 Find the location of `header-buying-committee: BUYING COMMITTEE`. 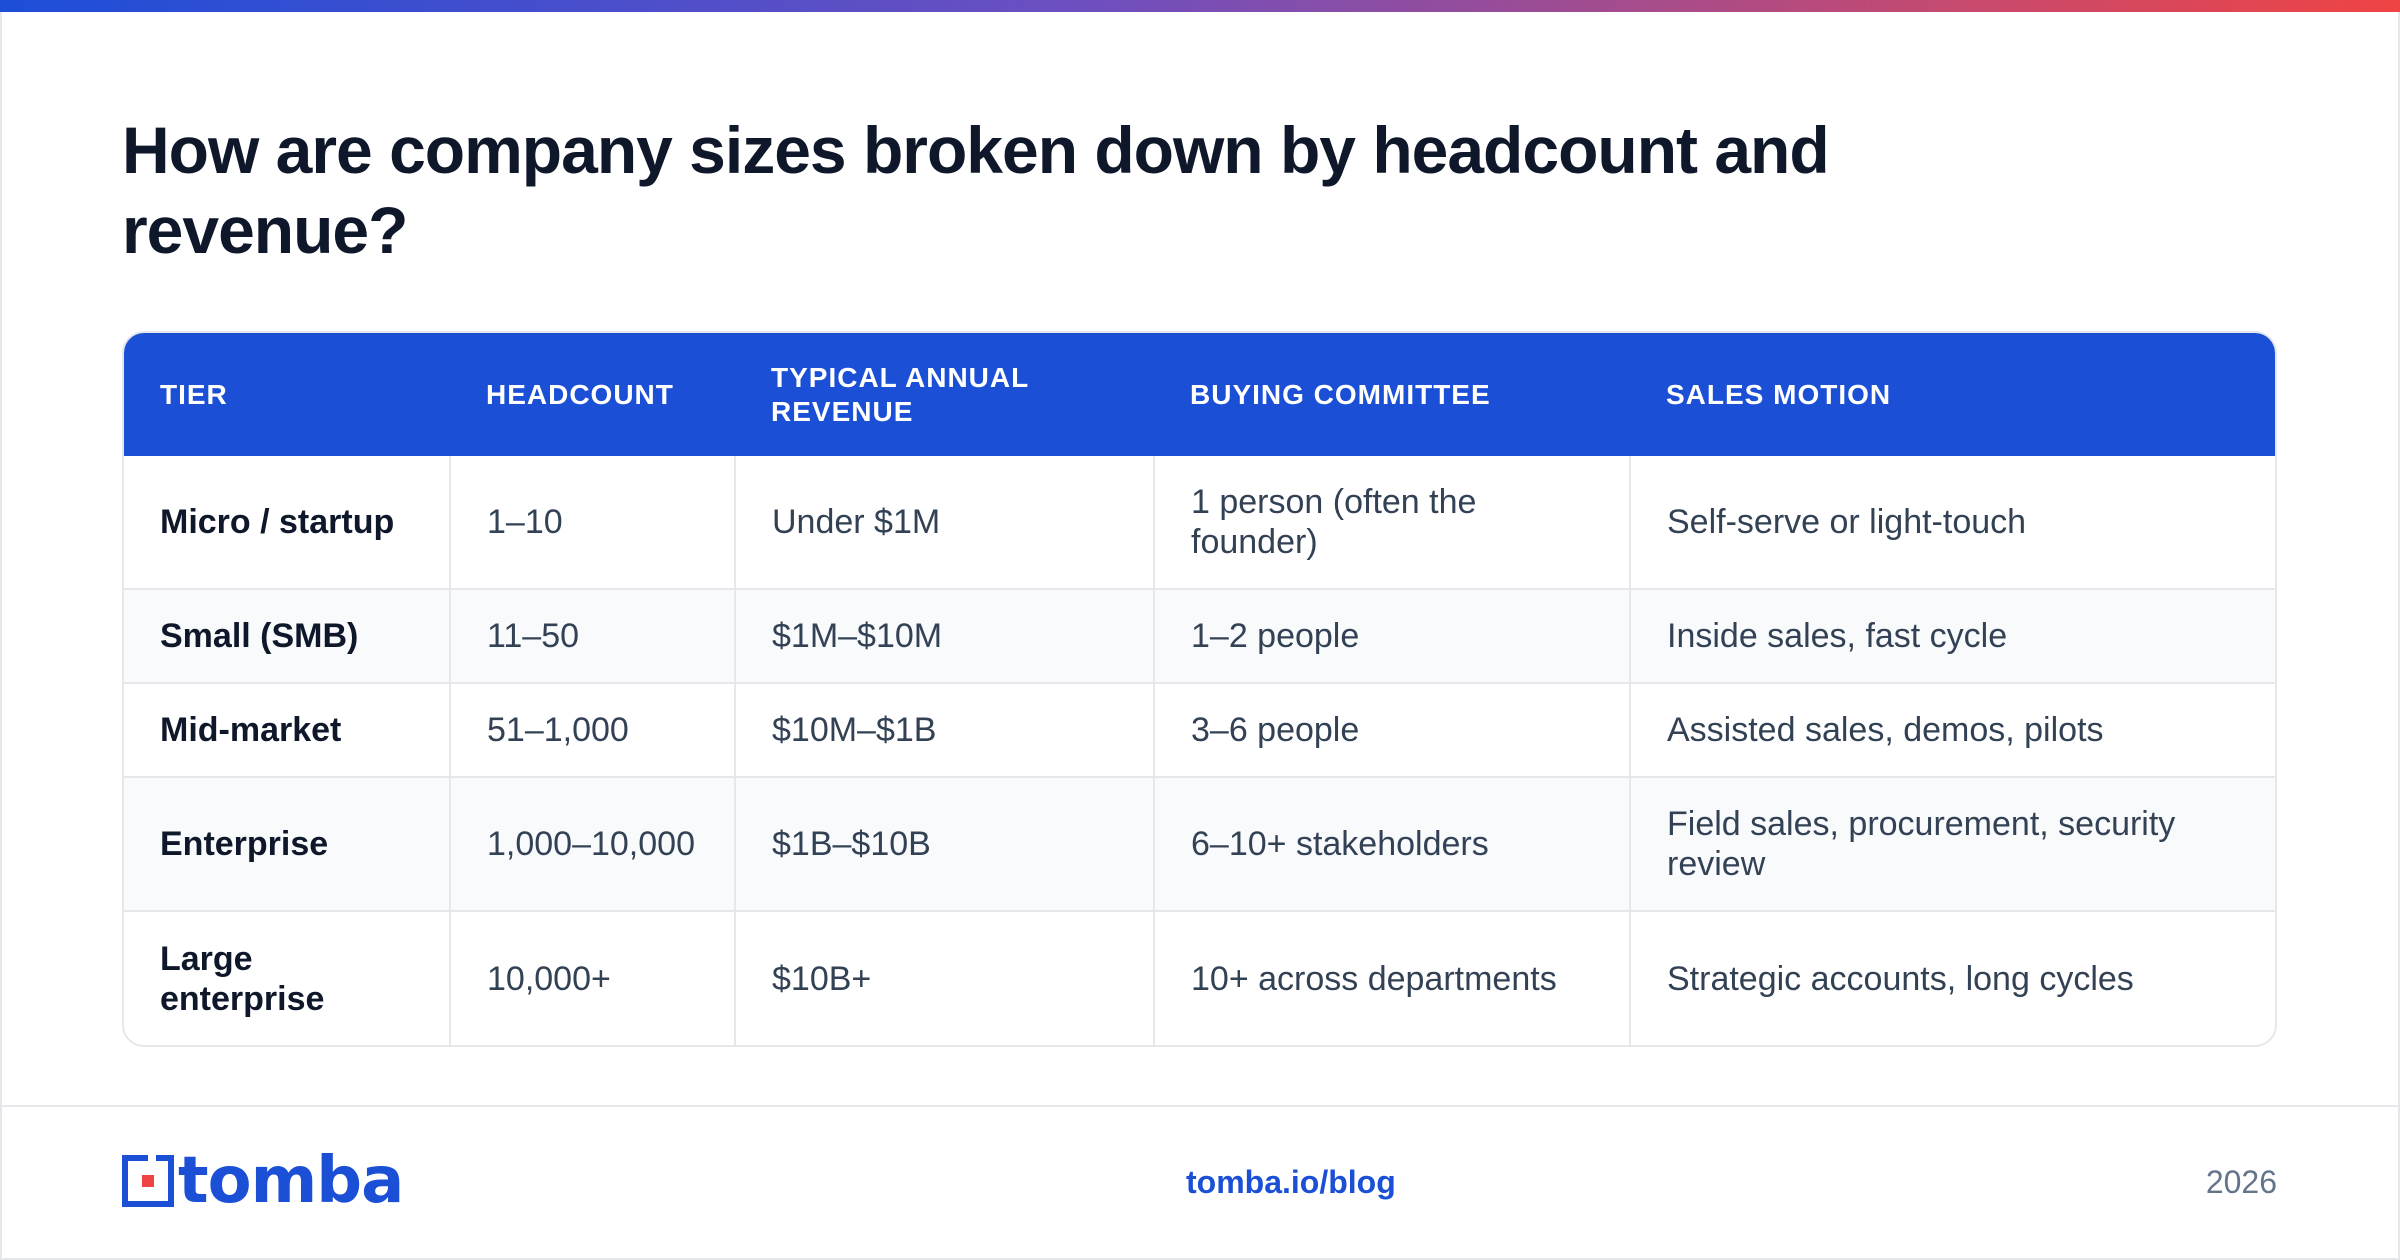

header-buying-committee: BUYING COMMITTEE is located at coordinates (1340, 394).